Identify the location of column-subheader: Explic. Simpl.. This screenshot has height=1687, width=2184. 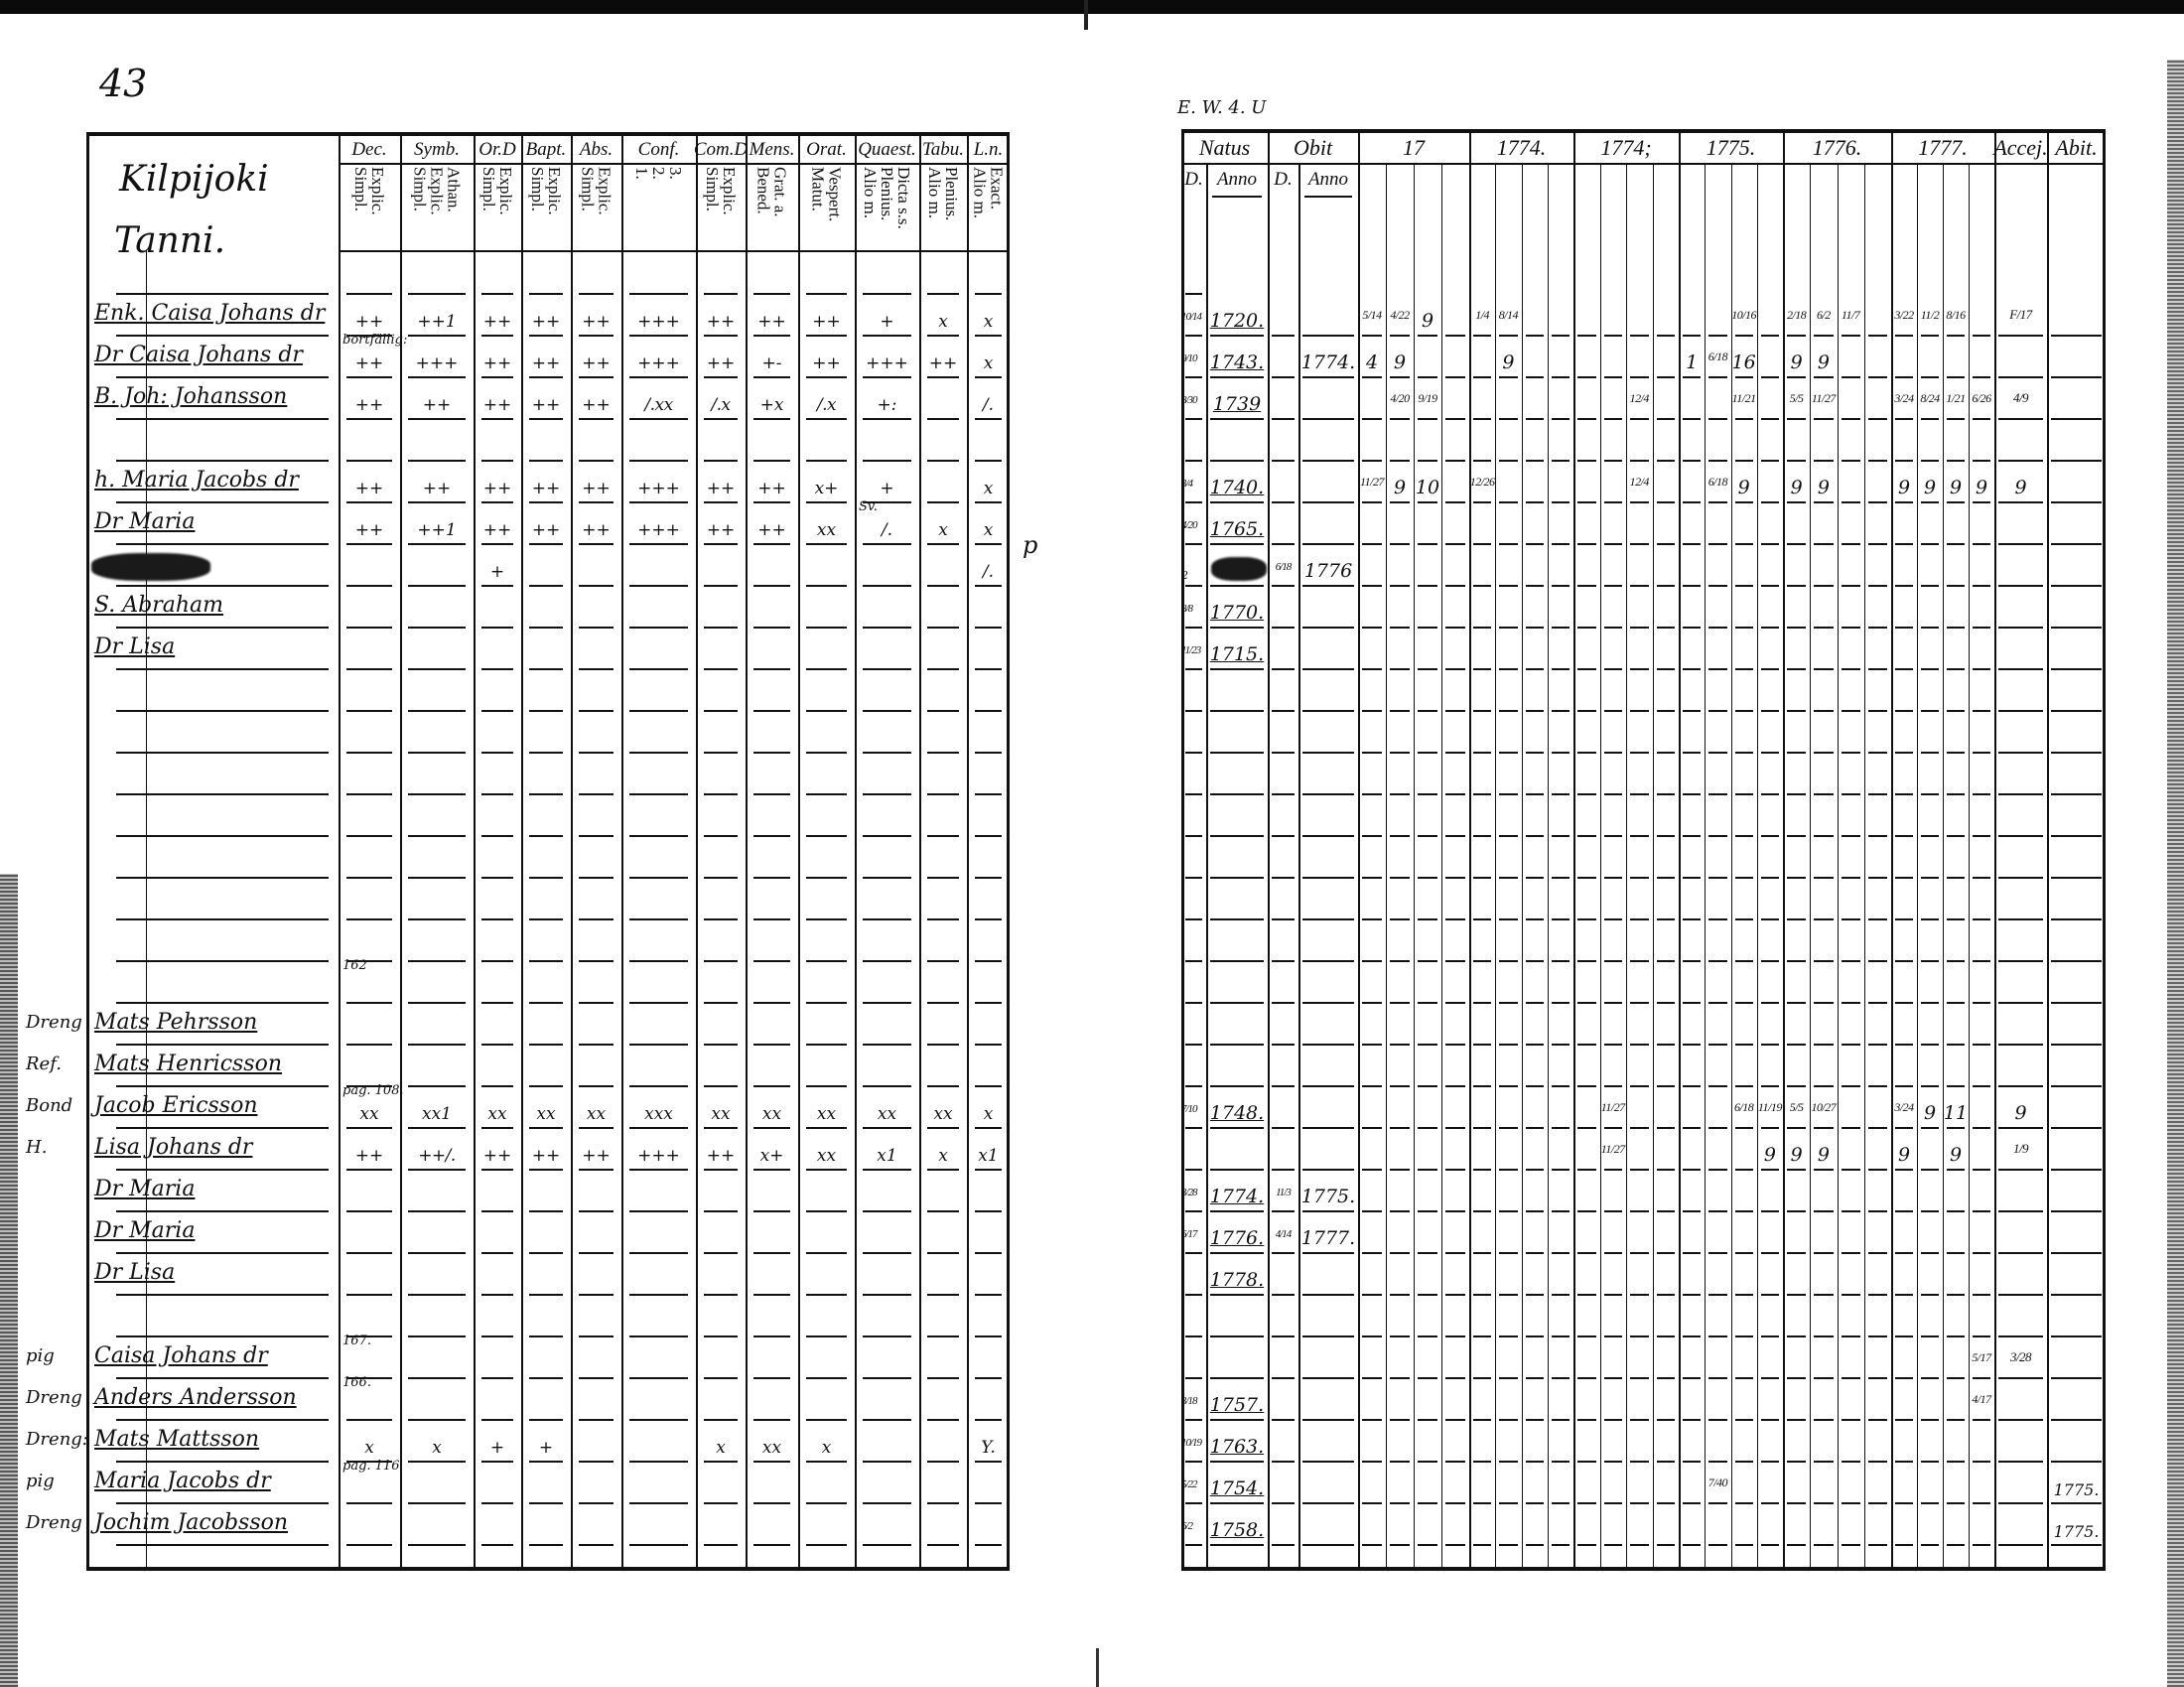
(596, 191).